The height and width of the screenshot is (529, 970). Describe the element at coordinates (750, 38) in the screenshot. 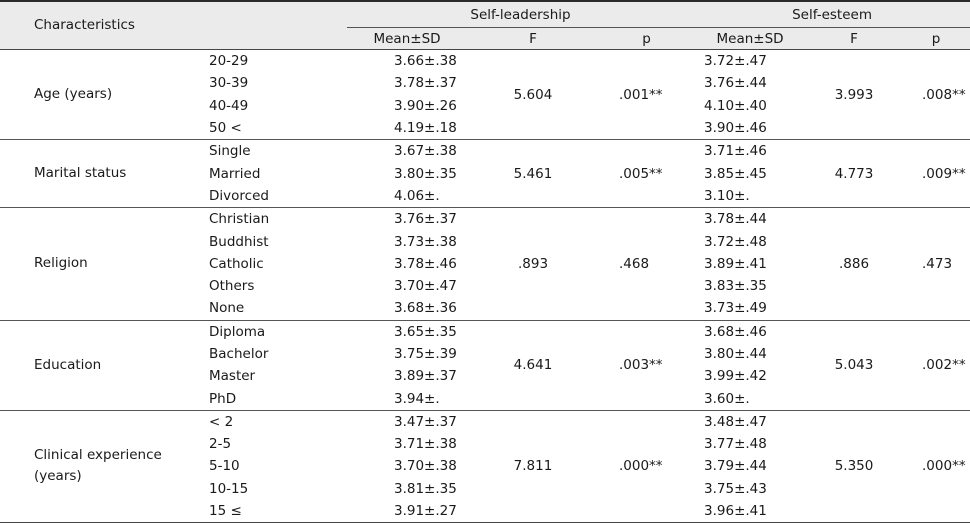

I see `se-mean-sd-header: Mean±SD` at that location.